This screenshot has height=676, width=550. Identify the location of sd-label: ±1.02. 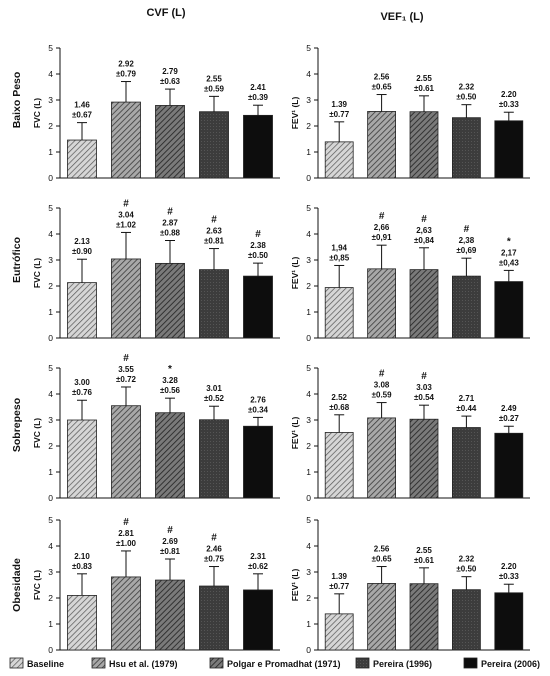
(126, 224).